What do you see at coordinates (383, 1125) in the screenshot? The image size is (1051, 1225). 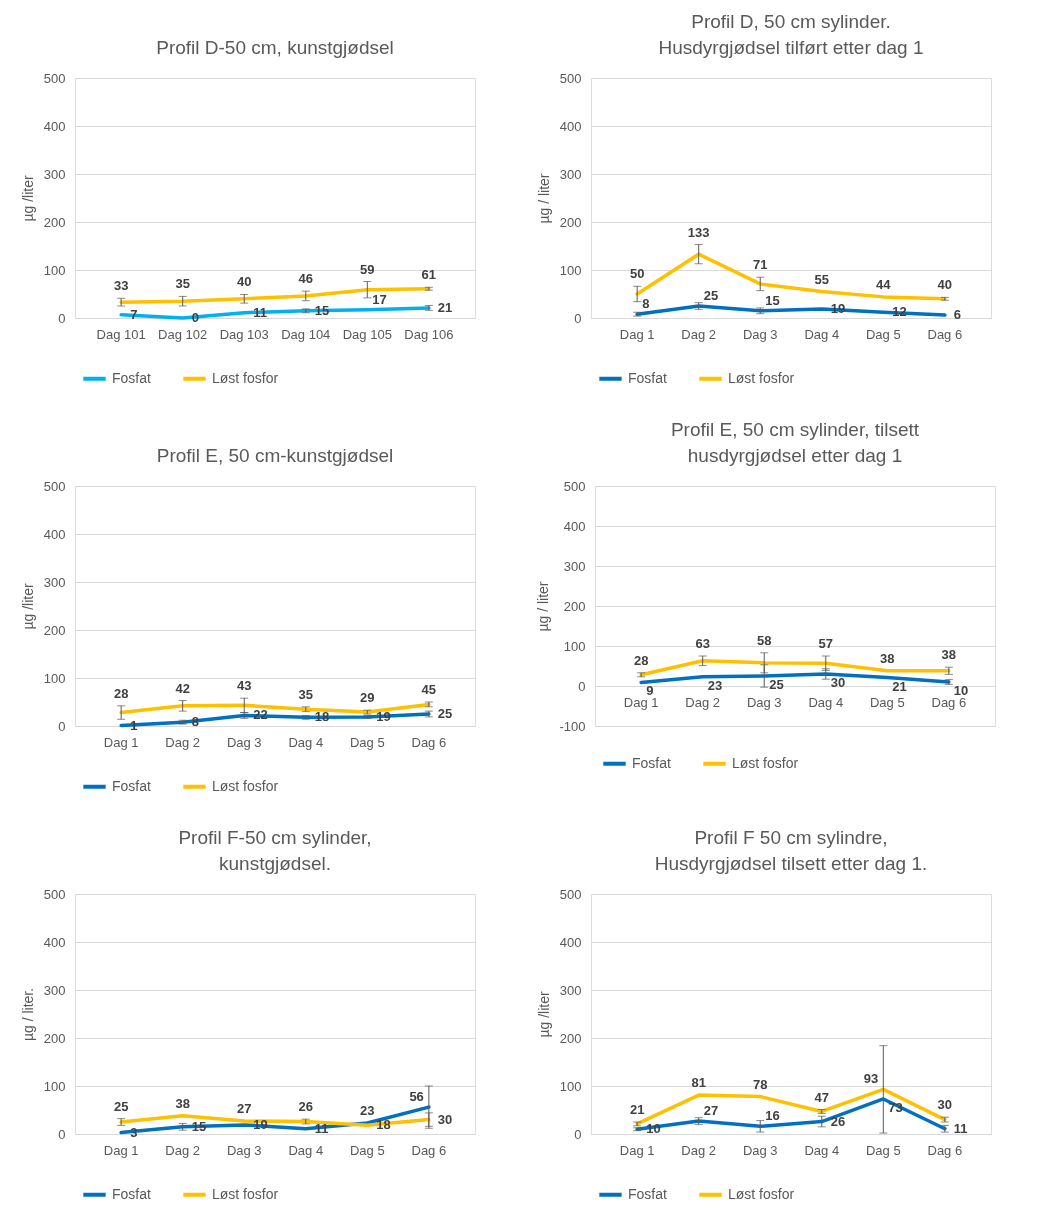 I see `data-label: 18` at bounding box center [383, 1125].